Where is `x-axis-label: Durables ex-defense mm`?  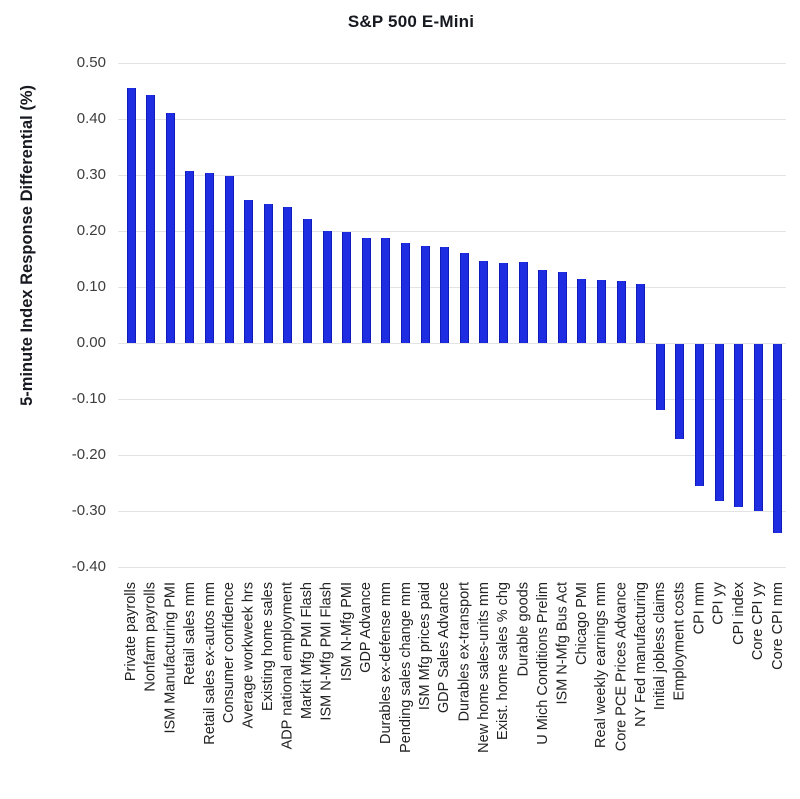 x-axis-label: Durables ex-defense mm is located at coordinates (385, 663).